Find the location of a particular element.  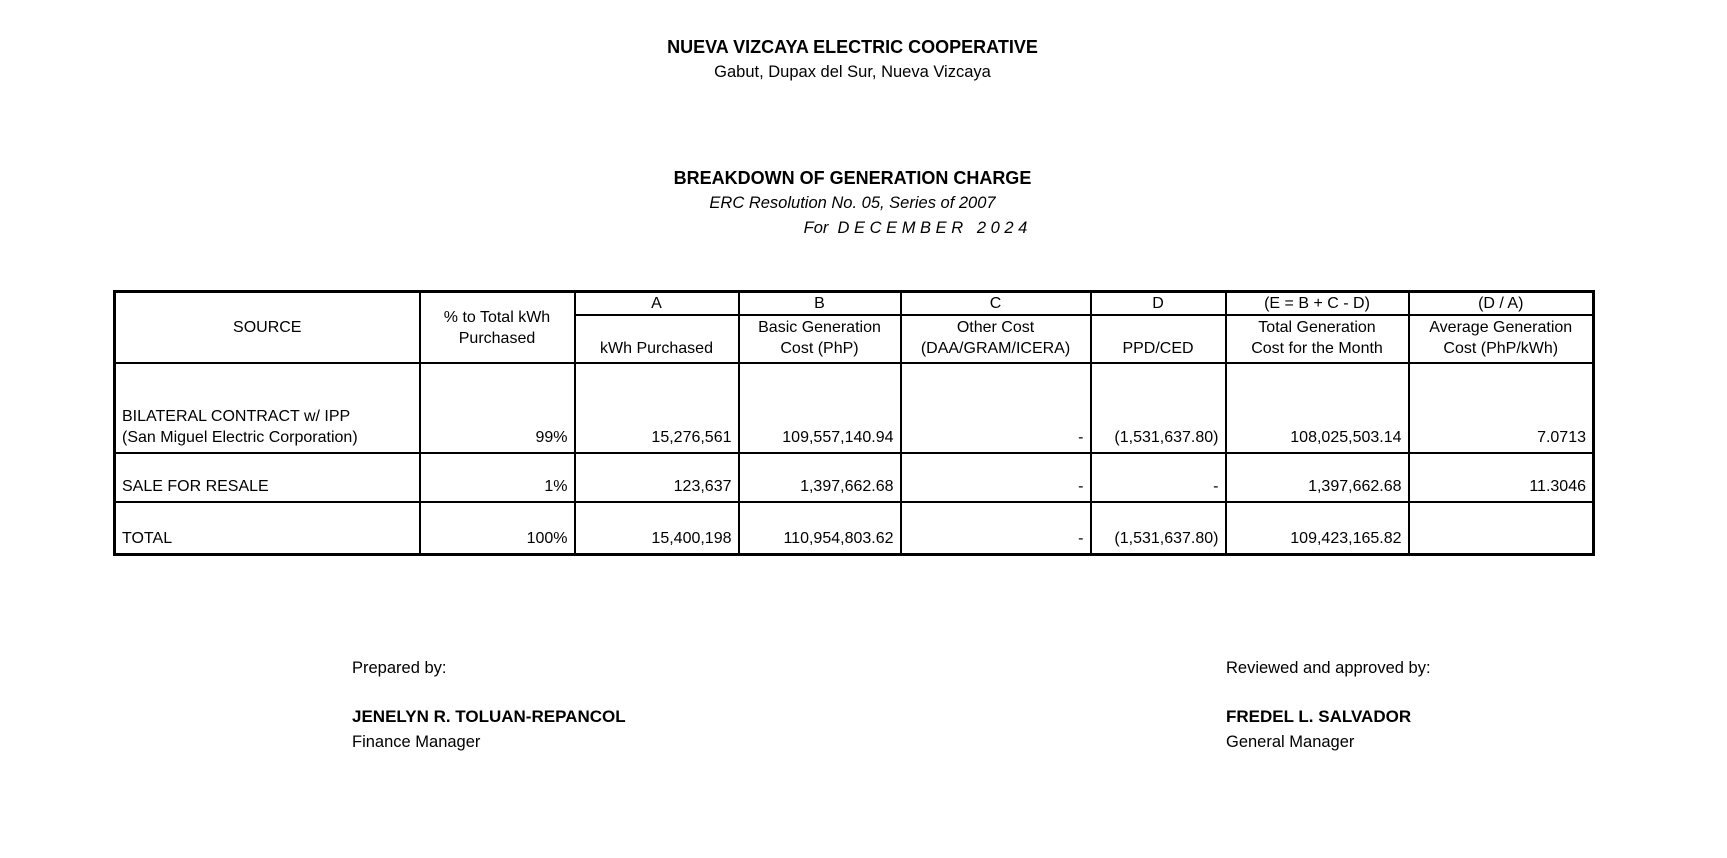

pct-cell: 1% is located at coordinates (497, 477).